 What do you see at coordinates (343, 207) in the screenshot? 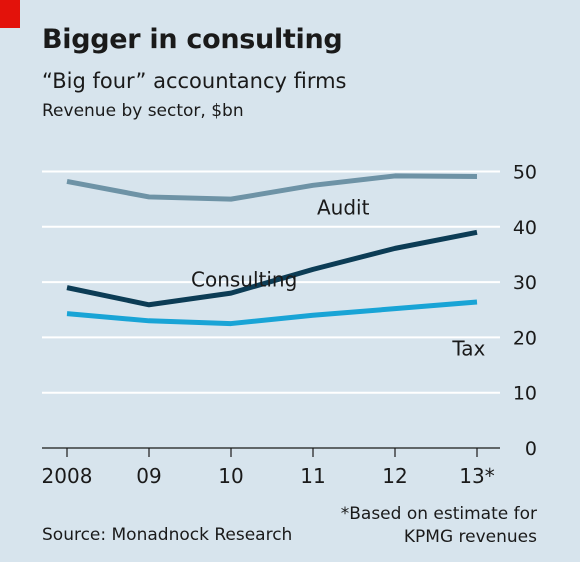
I see `series-label-audit: Audit` at bounding box center [343, 207].